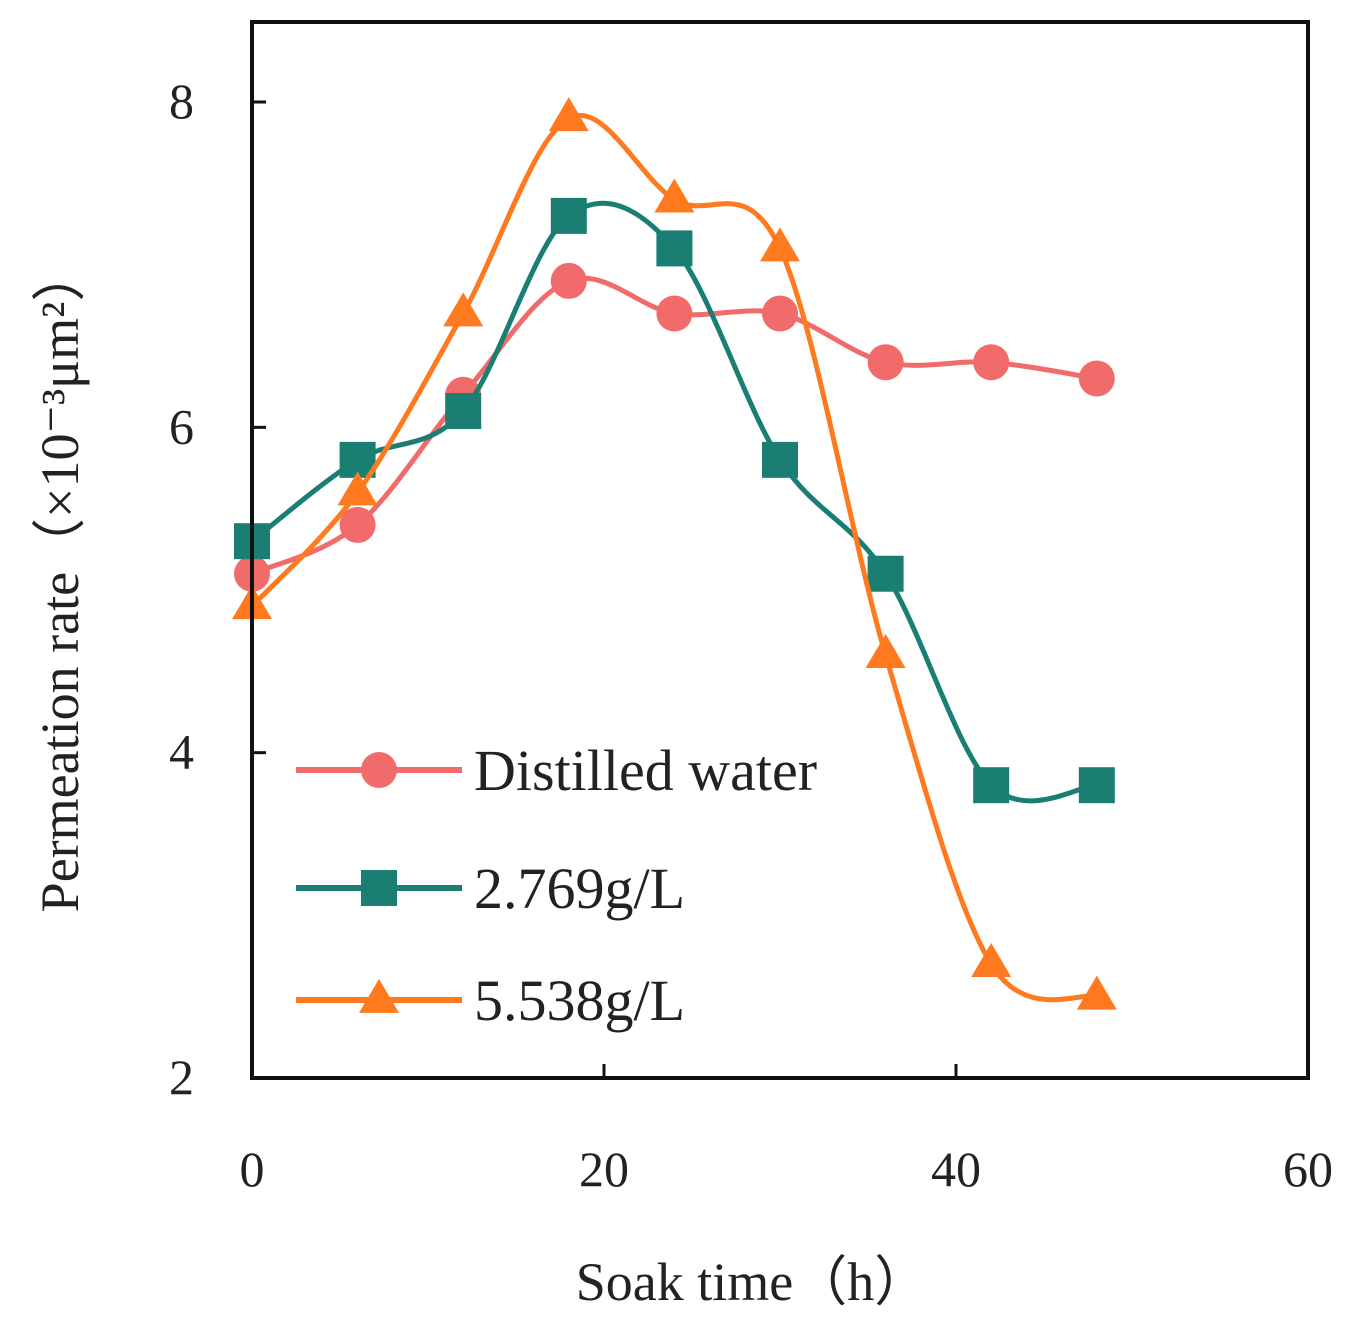 The width and height of the screenshot is (1361, 1337). What do you see at coordinates (579, 1000) in the screenshot?
I see `legend-label: 5.538g/L` at bounding box center [579, 1000].